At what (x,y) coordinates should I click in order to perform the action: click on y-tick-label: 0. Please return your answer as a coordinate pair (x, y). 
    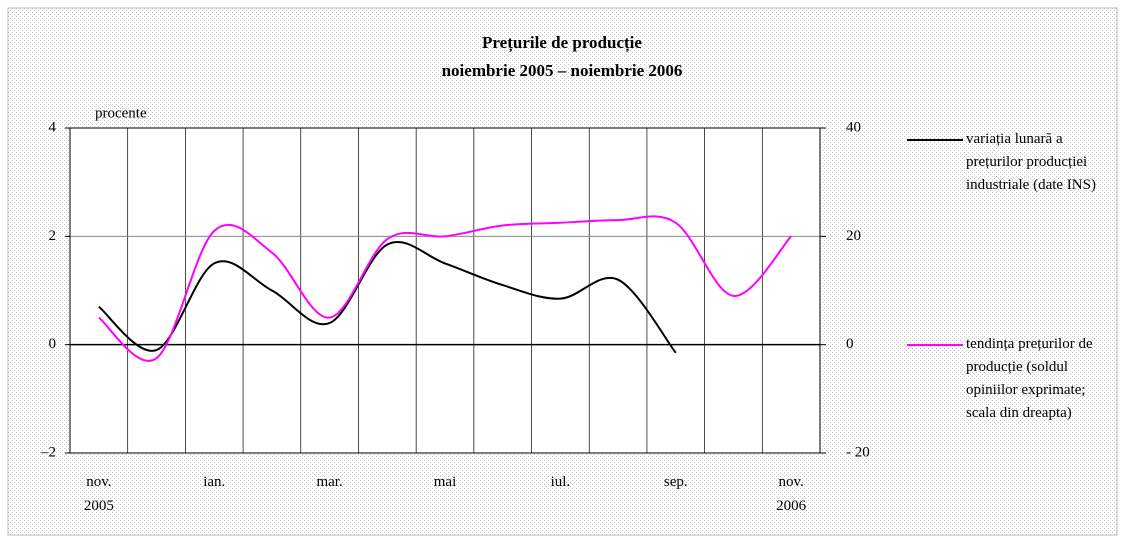
    Looking at the image, I should click on (53, 344).